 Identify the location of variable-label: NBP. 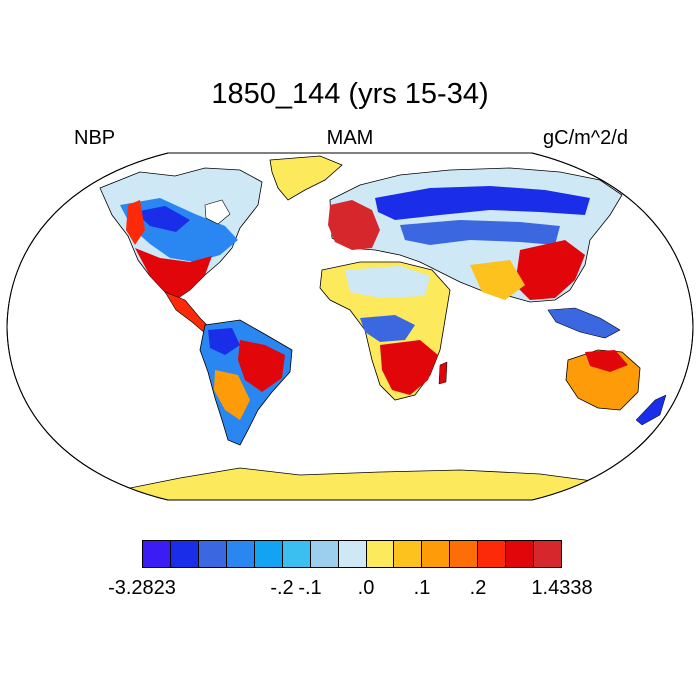
(95, 138).